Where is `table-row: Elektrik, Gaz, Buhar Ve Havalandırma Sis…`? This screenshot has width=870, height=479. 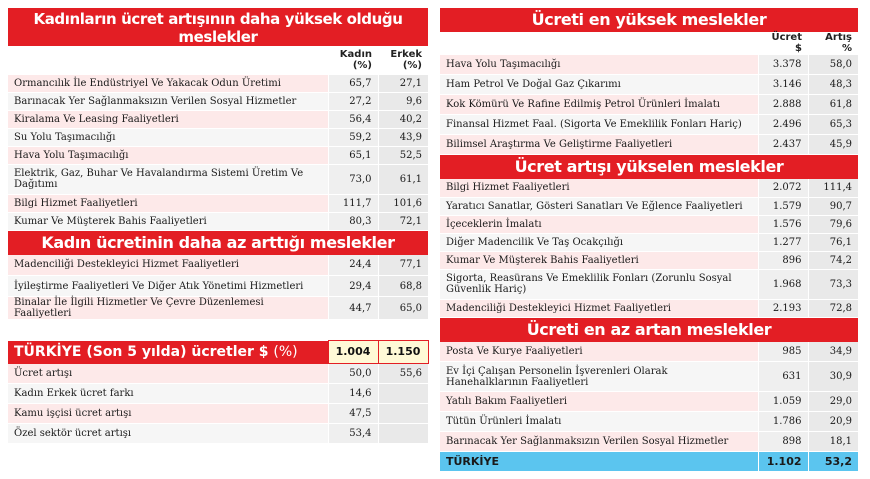 table-row: Elektrik, Gaz, Buhar Ve Havalandırma Sis… is located at coordinates (218, 179).